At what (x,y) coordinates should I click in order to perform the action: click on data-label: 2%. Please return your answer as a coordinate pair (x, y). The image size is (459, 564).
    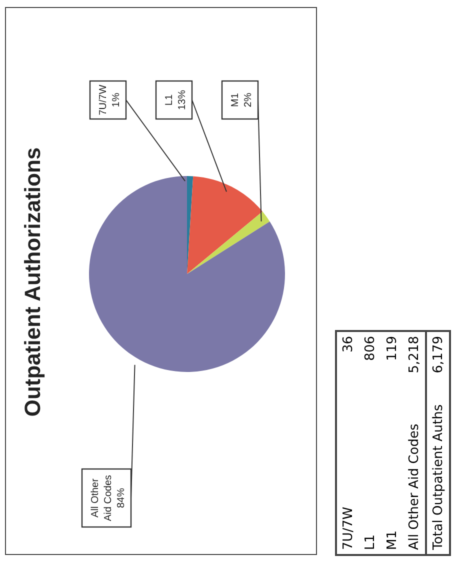
    Looking at the image, I should click on (248, 100).